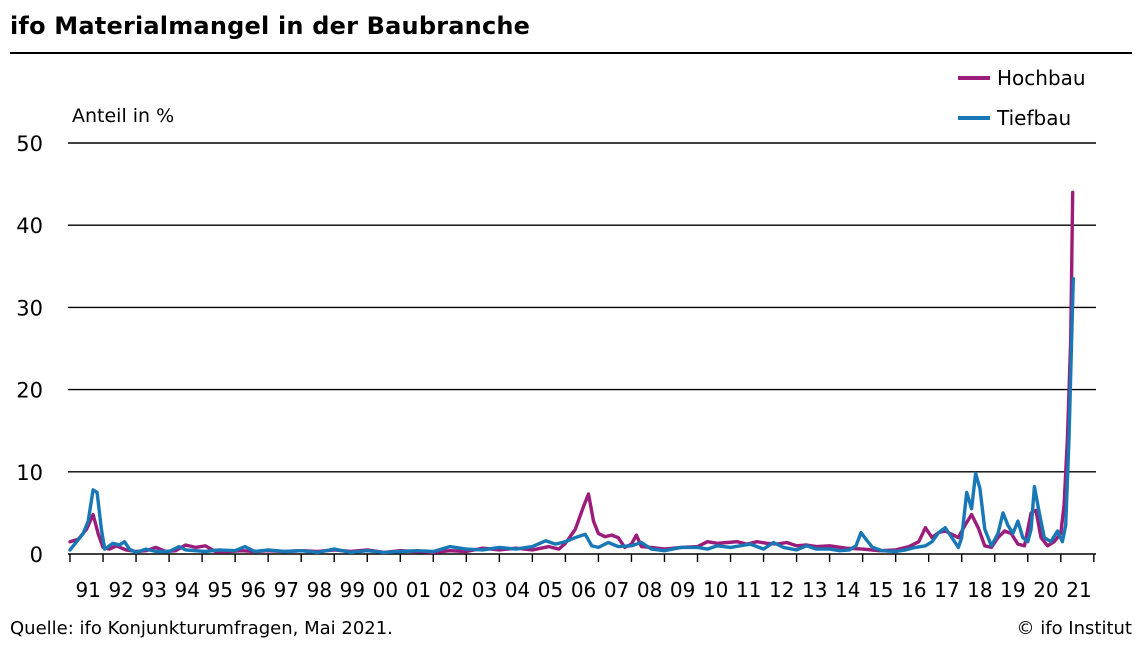 The image size is (1144, 653). What do you see at coordinates (418, 590) in the screenshot?
I see `x-tick-label: 01` at bounding box center [418, 590].